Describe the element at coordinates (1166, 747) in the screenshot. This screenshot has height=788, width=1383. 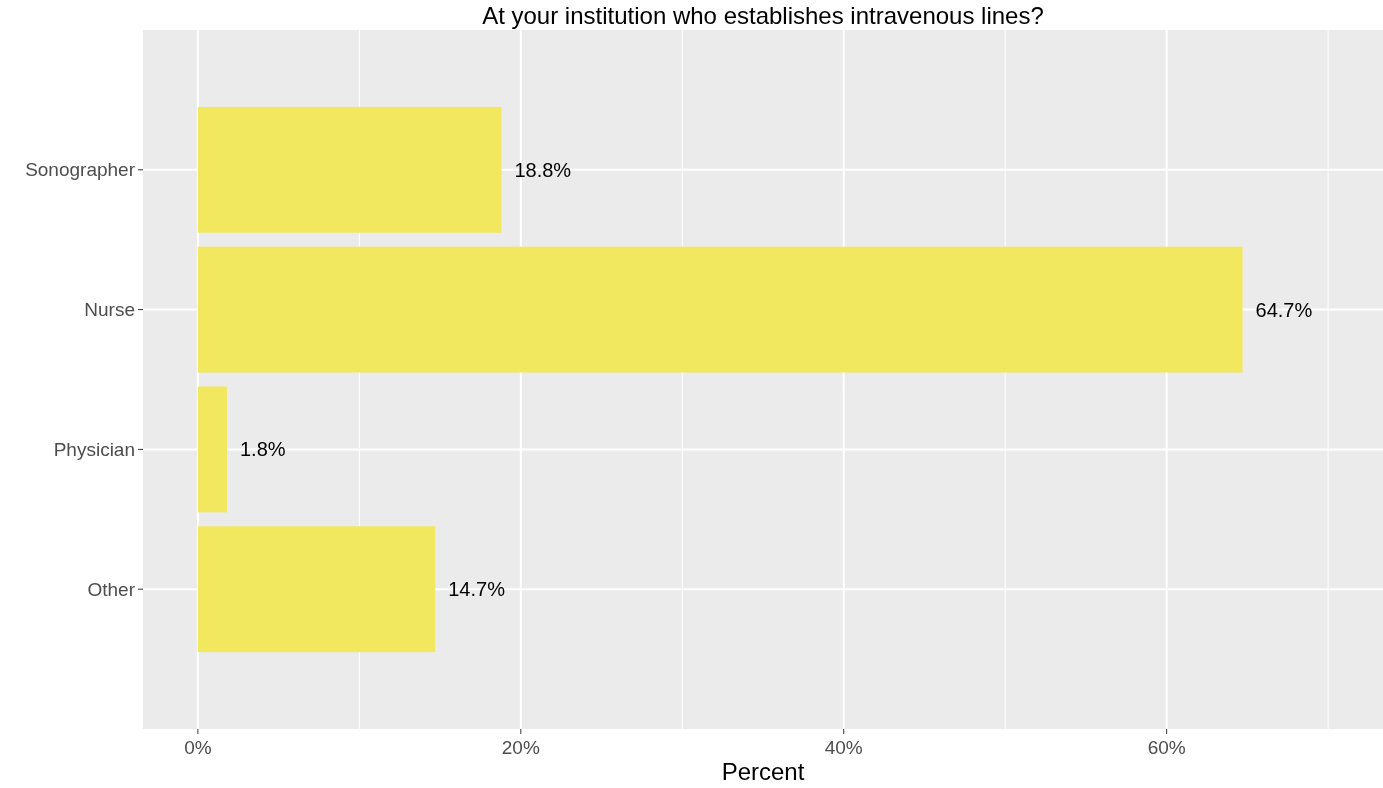
I see `x-tick-label: 60%` at that location.